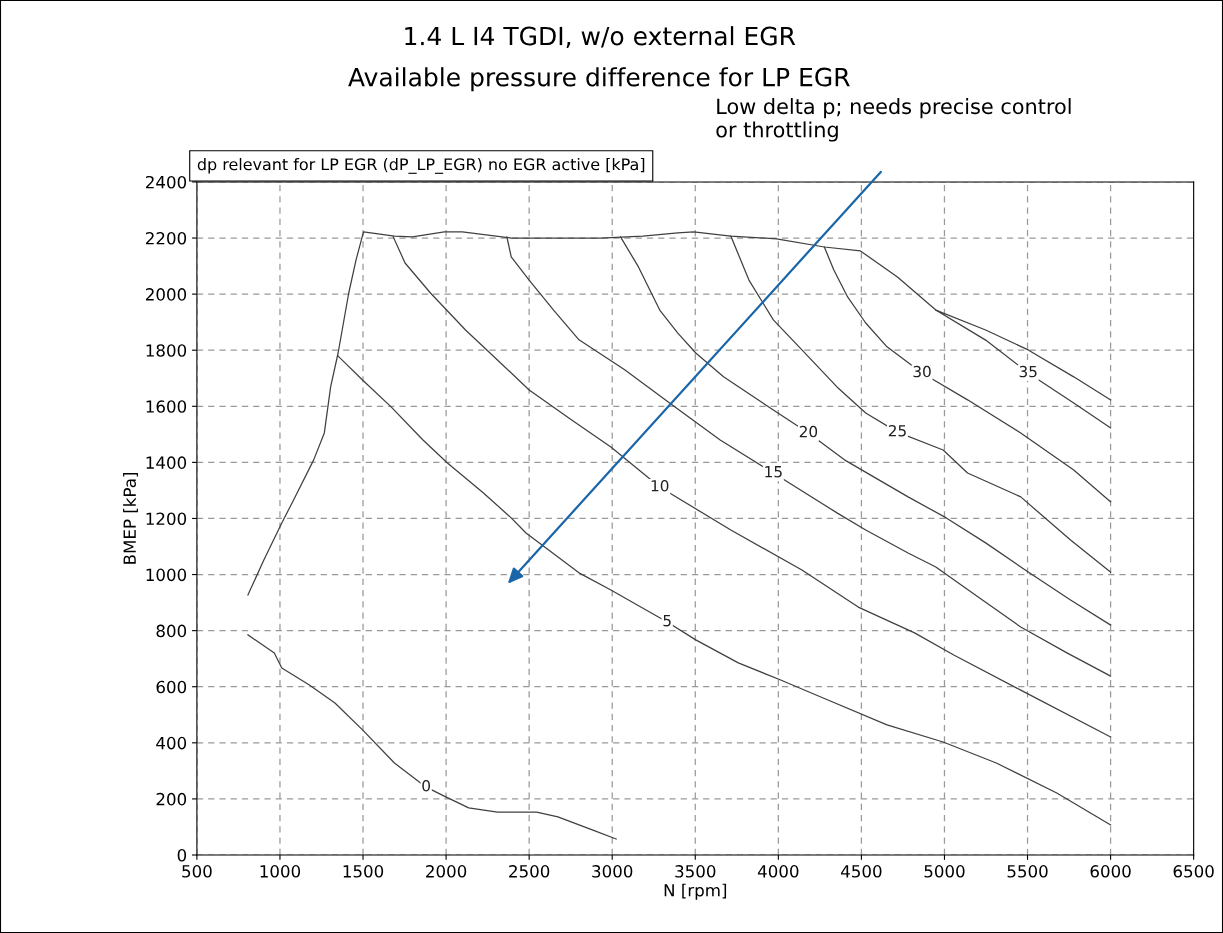 The height and width of the screenshot is (933, 1223). What do you see at coordinates (808, 431) in the screenshot?
I see `series-label: 20` at bounding box center [808, 431].